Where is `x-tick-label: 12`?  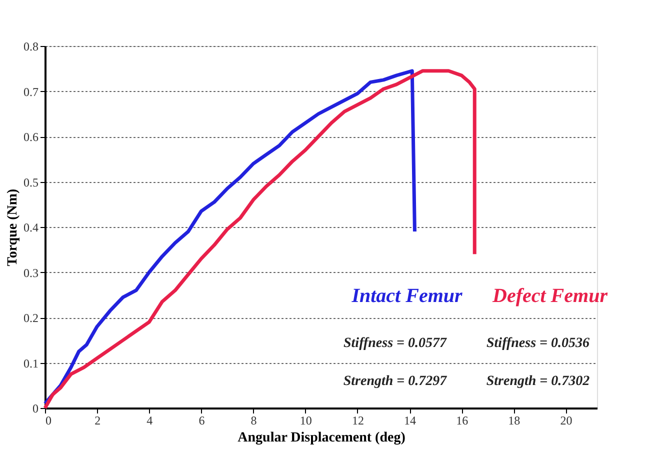 x-tick-label: 12 is located at coordinates (358, 421).